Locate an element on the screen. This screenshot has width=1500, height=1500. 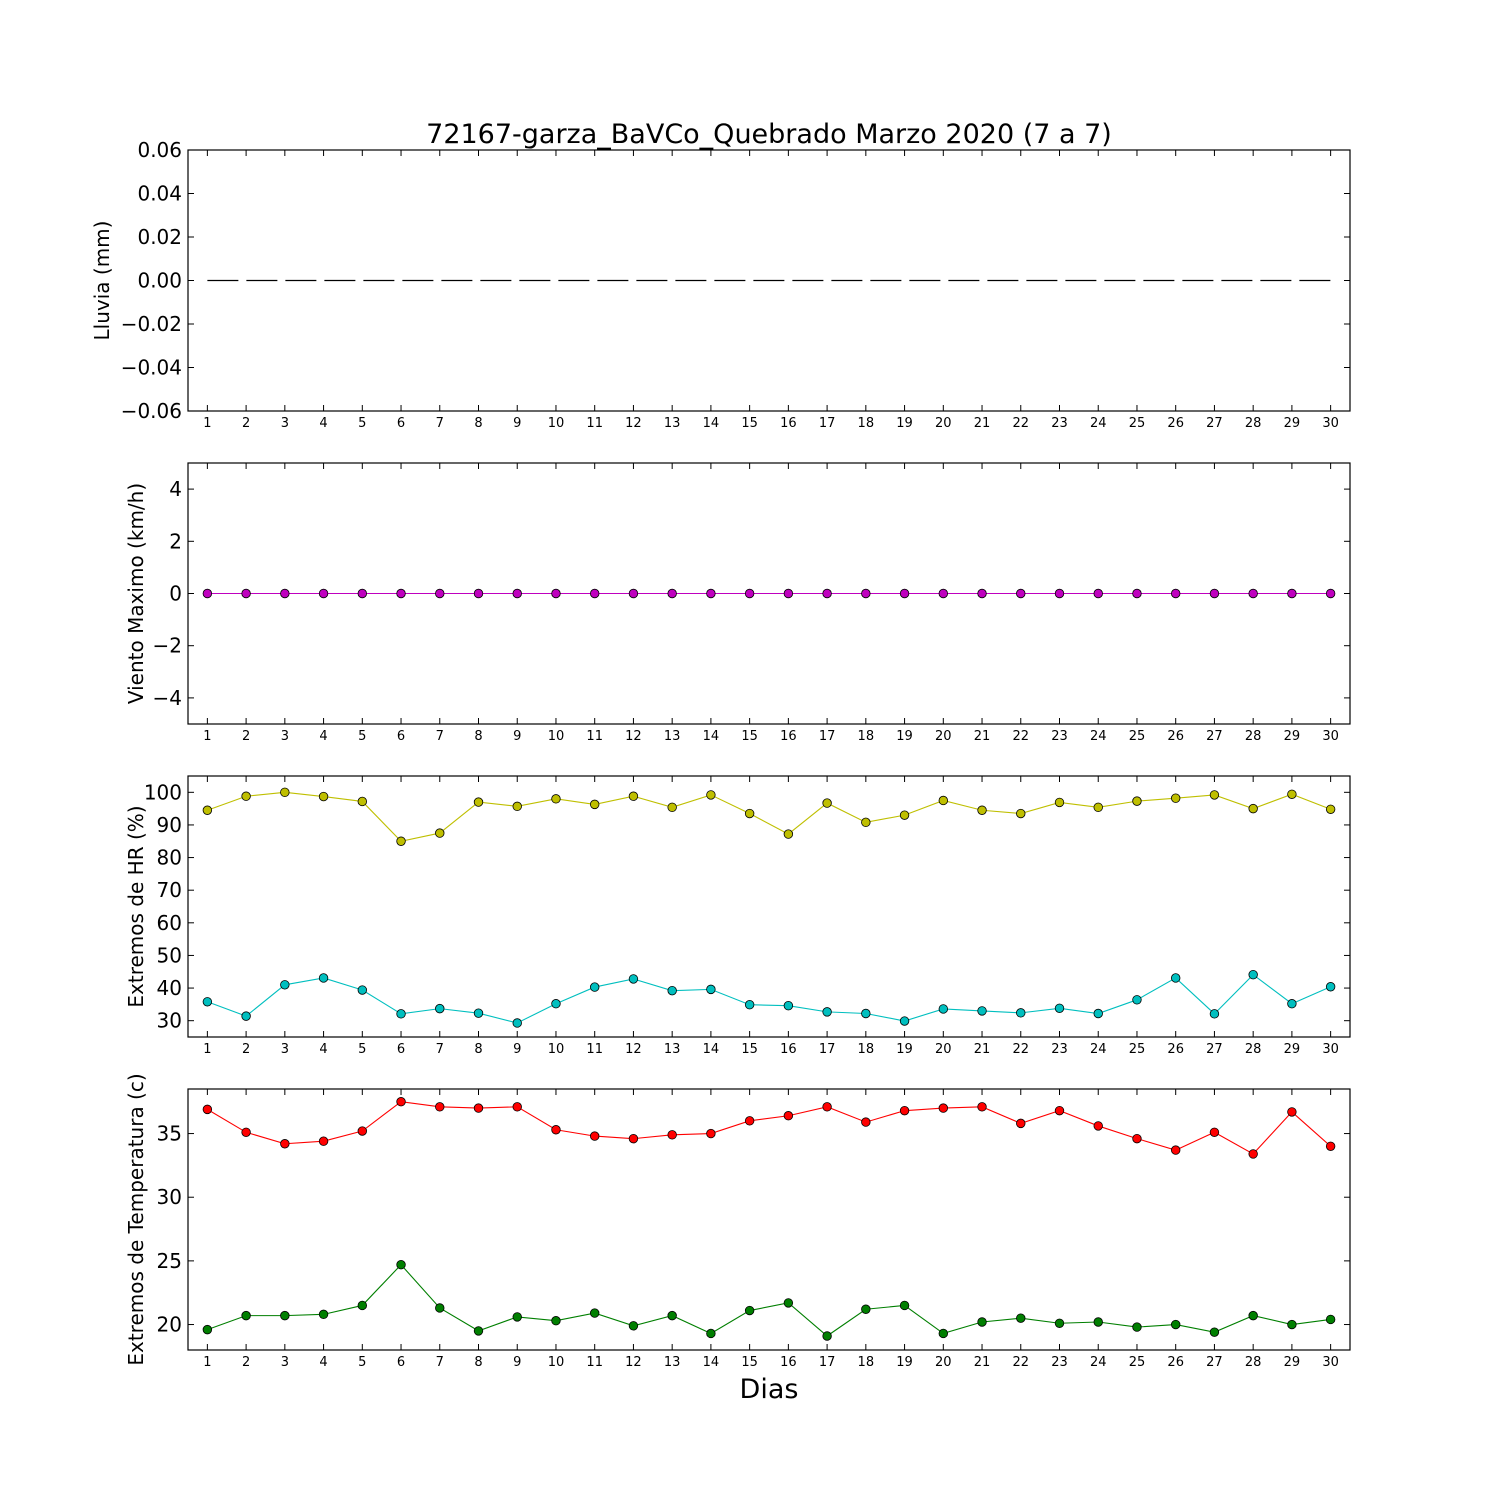
x-tick-label: 24 is located at coordinates (1098, 423).